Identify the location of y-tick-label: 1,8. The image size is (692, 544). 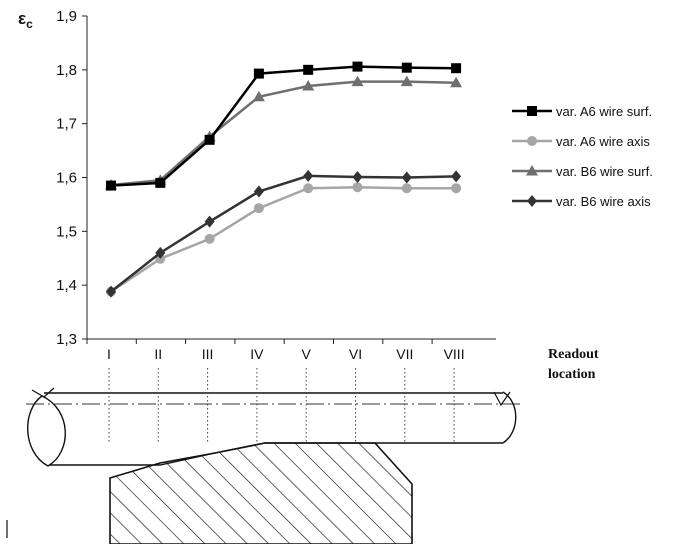
(66, 70).